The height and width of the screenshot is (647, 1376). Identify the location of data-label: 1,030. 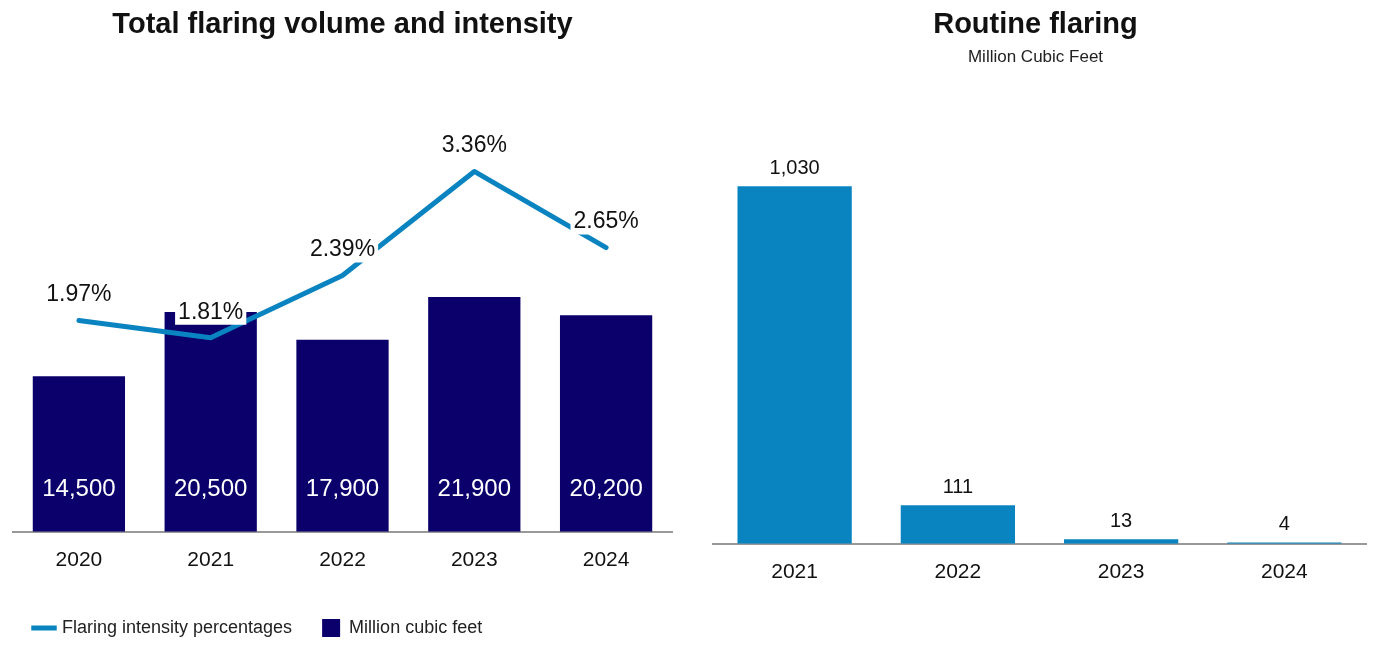
(794, 166).